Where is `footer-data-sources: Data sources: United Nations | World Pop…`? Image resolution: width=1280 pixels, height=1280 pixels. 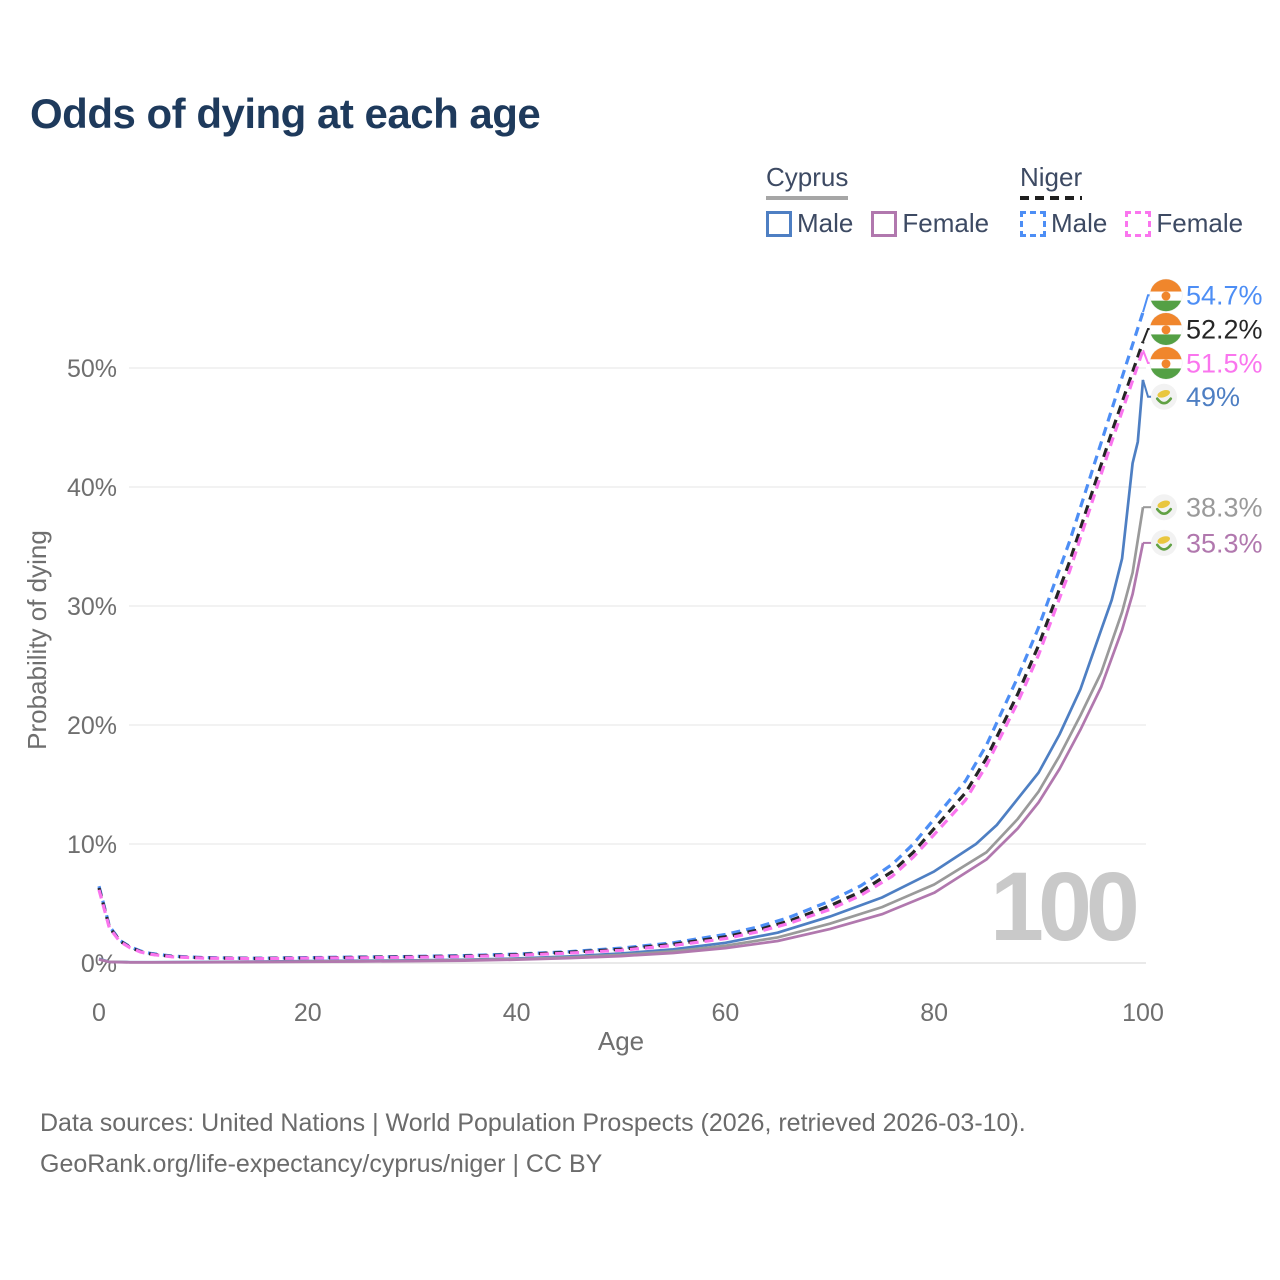
footer-data-sources: Data sources: United Nations | World Pop… is located at coordinates (533, 1123).